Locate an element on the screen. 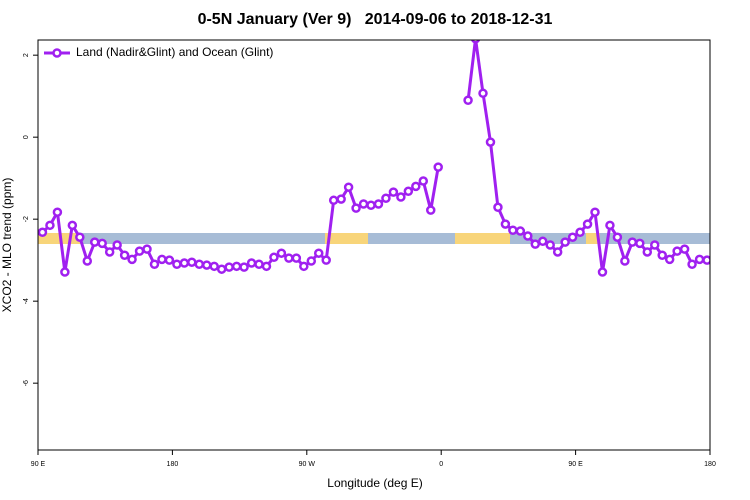 The height and width of the screenshot is (500, 750). y-tick-label: 2 is located at coordinates (26, 55).